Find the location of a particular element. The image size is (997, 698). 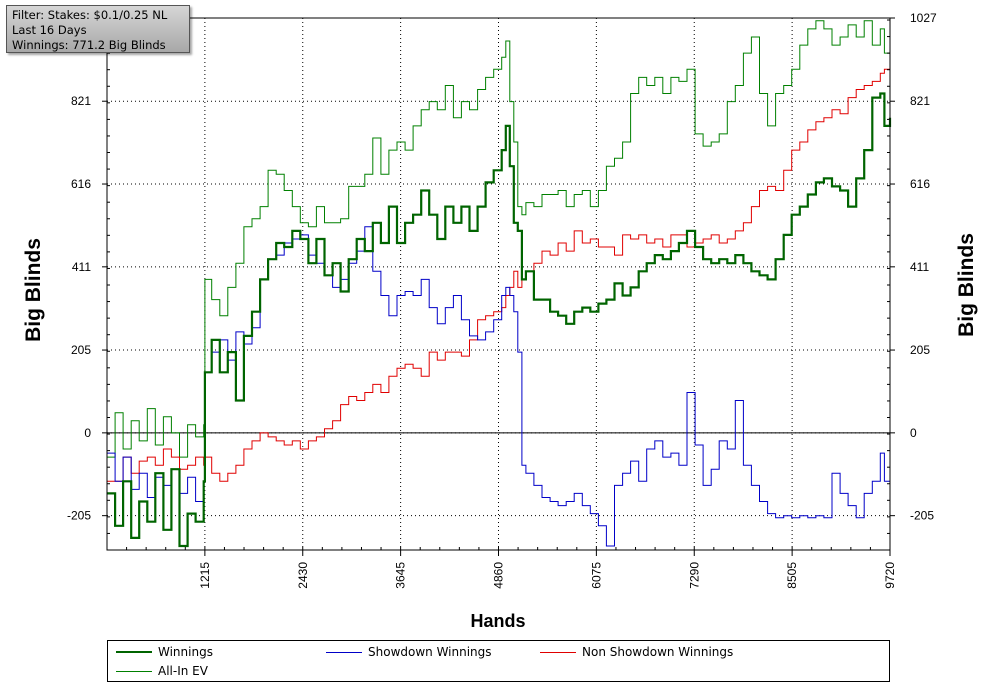

y-tick-label-right: 0 is located at coordinates (913, 433).